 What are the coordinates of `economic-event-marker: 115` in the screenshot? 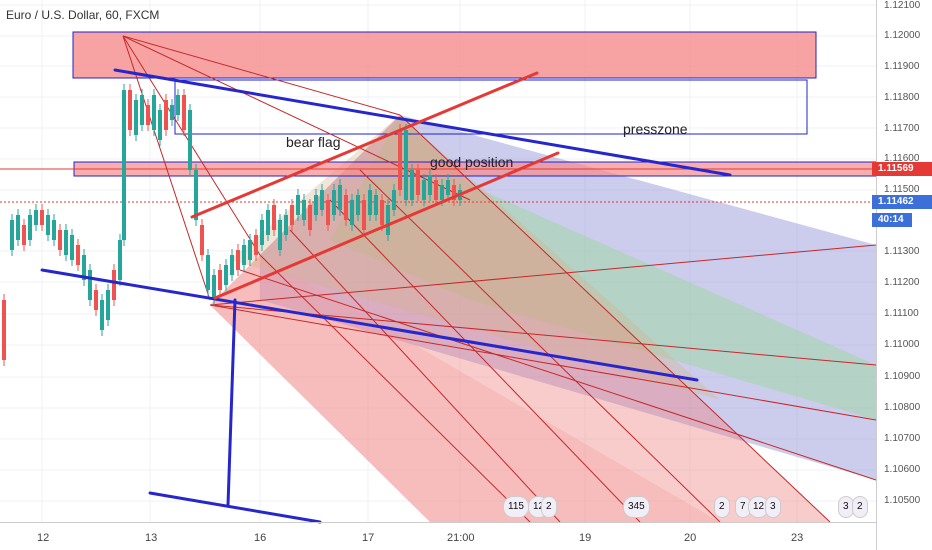 It's located at (516, 507).